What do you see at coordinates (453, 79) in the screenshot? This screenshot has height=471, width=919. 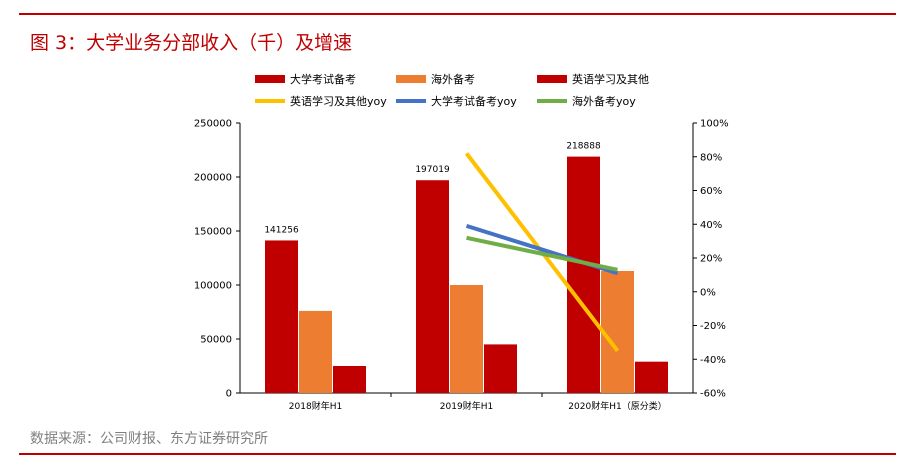 I see `legend-label: 海外备考` at bounding box center [453, 79].